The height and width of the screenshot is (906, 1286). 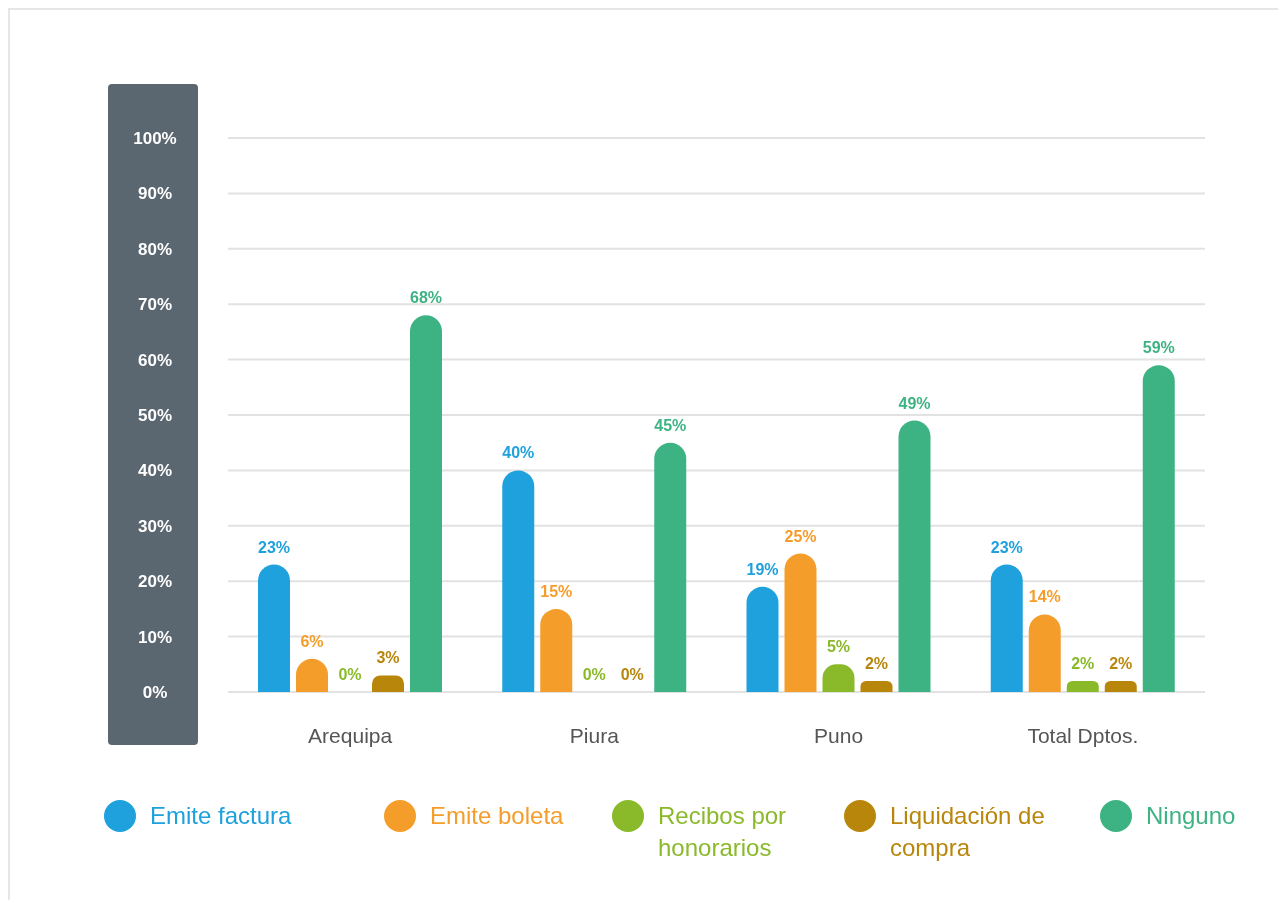 What do you see at coordinates (155, 526) in the screenshot?
I see `y-tick-label: 30%` at bounding box center [155, 526].